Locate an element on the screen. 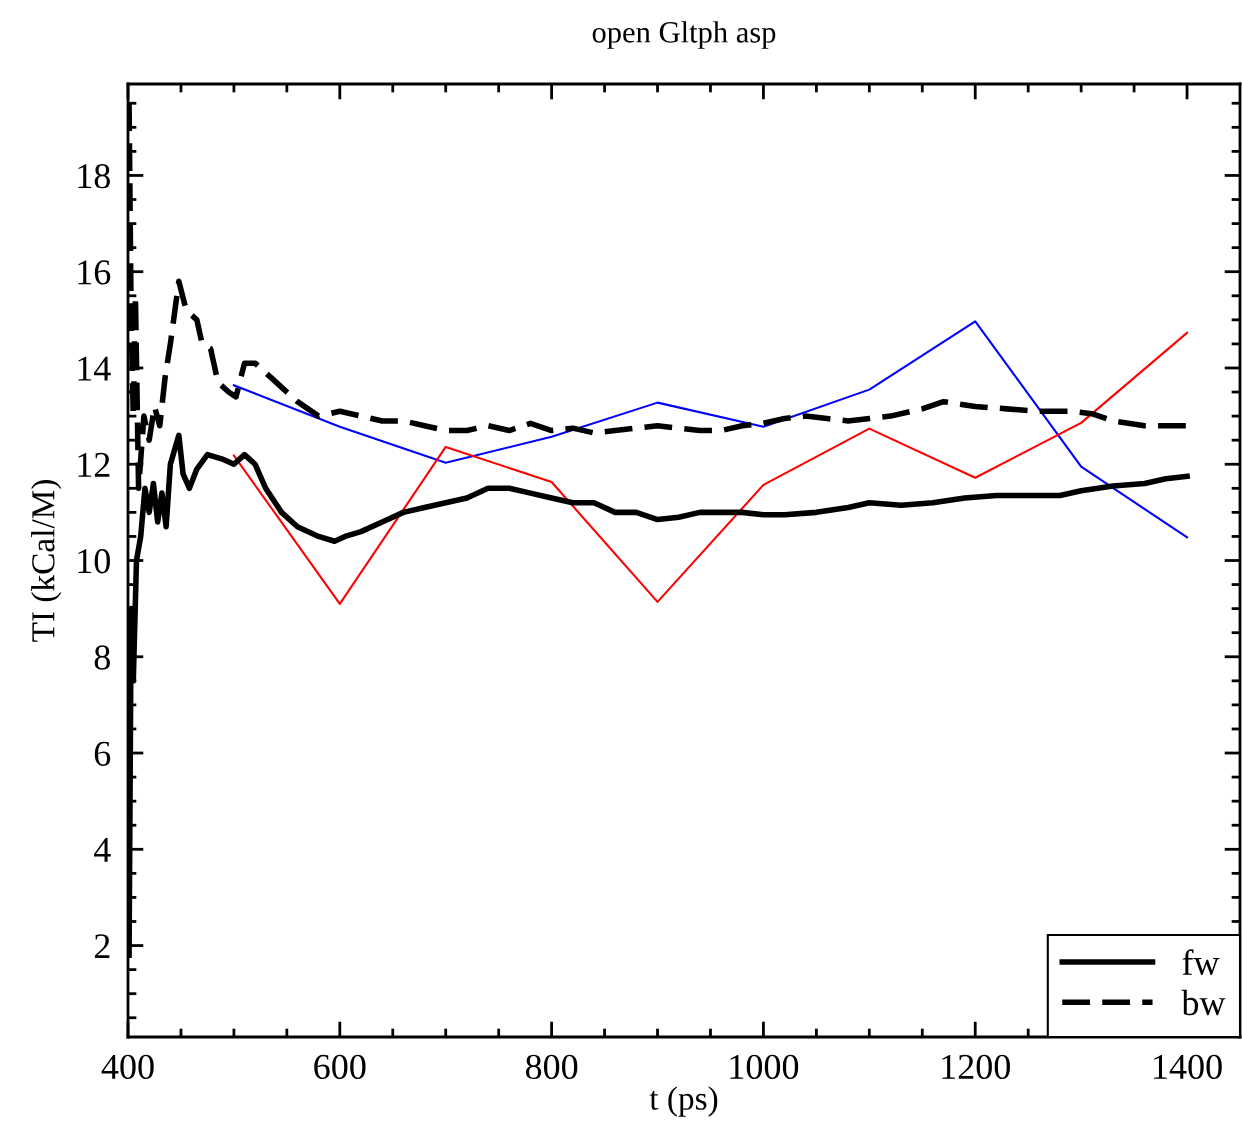  y-tick-label: 14 is located at coordinates (94, 368).